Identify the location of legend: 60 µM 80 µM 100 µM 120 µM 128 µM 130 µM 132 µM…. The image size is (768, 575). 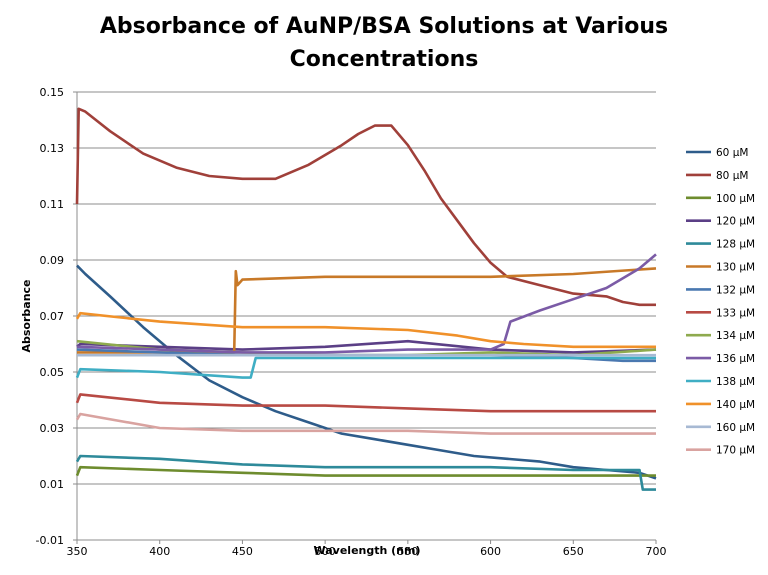
(720, 302).